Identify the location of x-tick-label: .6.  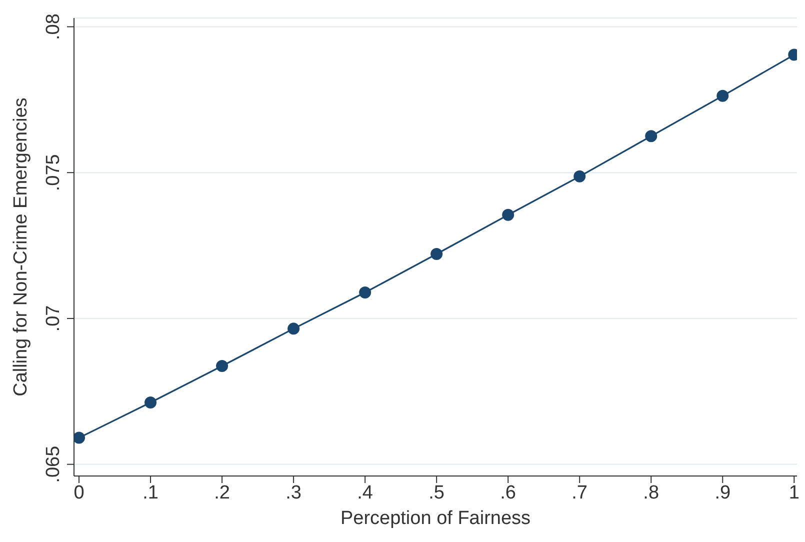
(508, 493).